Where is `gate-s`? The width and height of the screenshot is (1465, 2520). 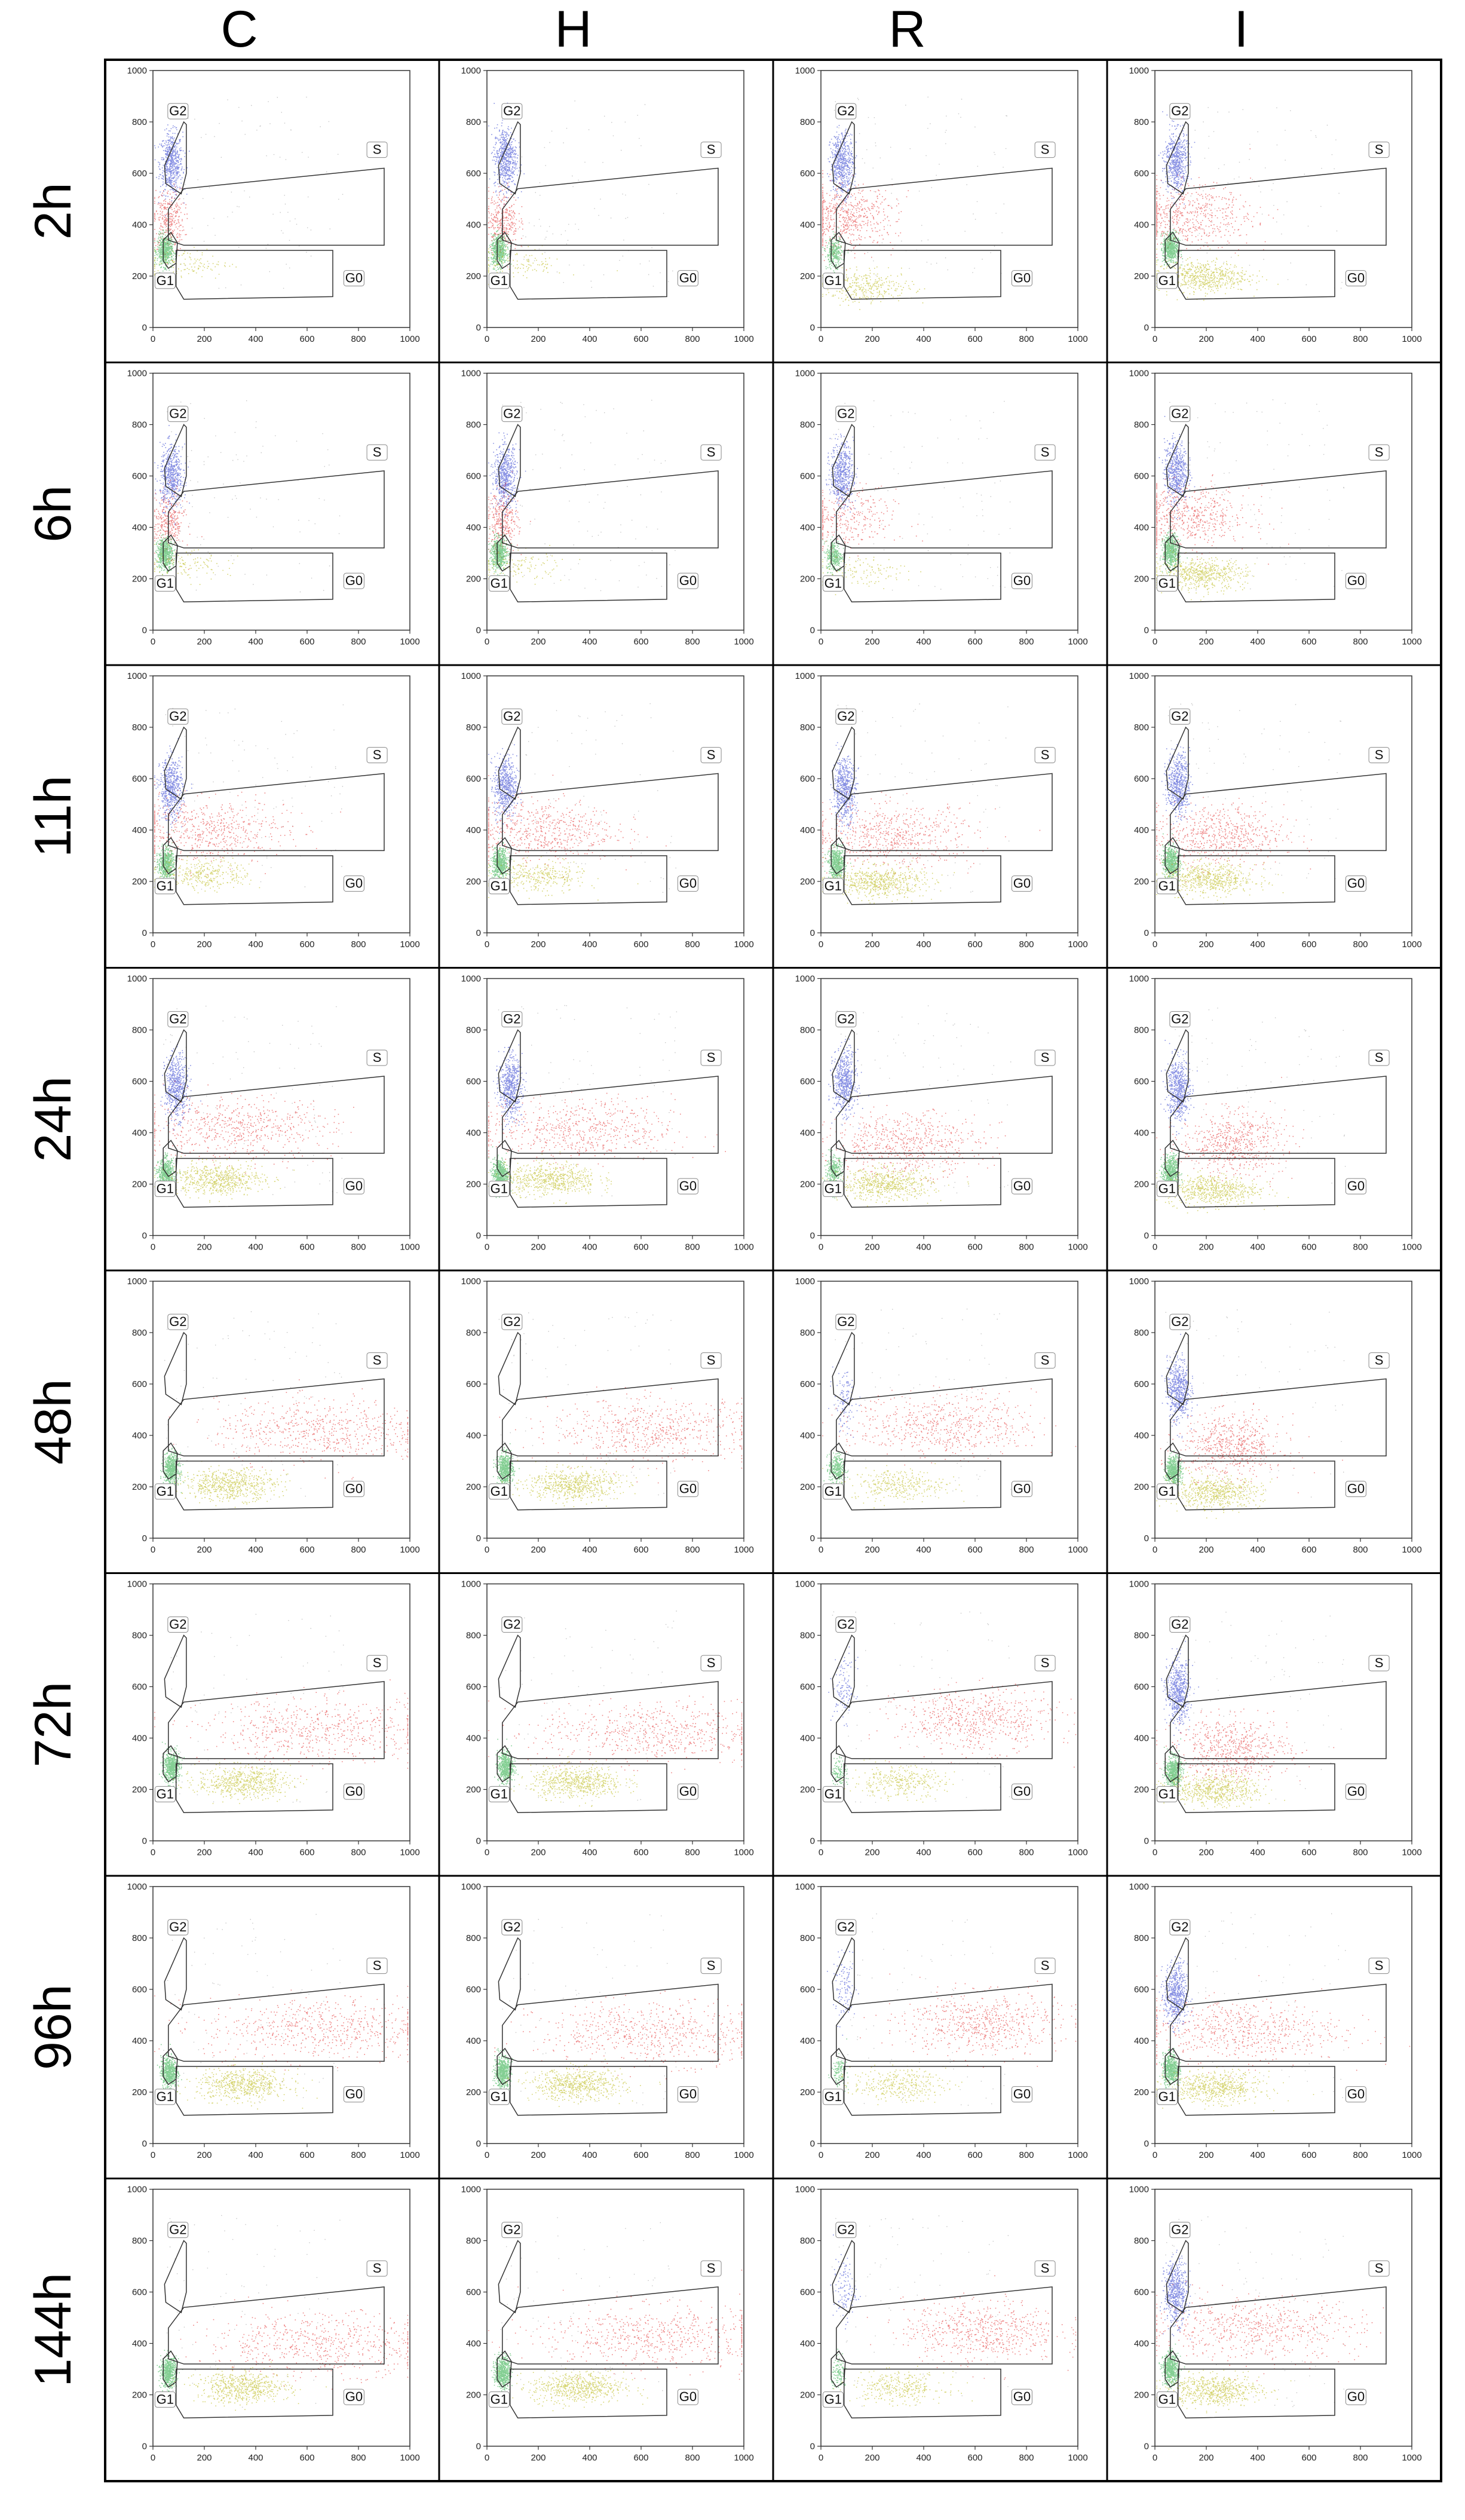 gate-s is located at coordinates (276, 812).